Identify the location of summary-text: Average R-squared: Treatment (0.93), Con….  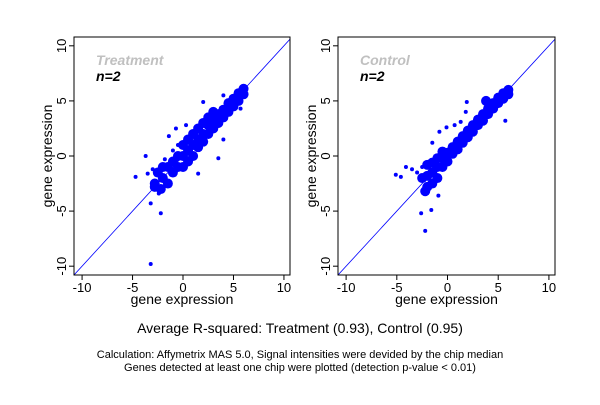
(300, 328).